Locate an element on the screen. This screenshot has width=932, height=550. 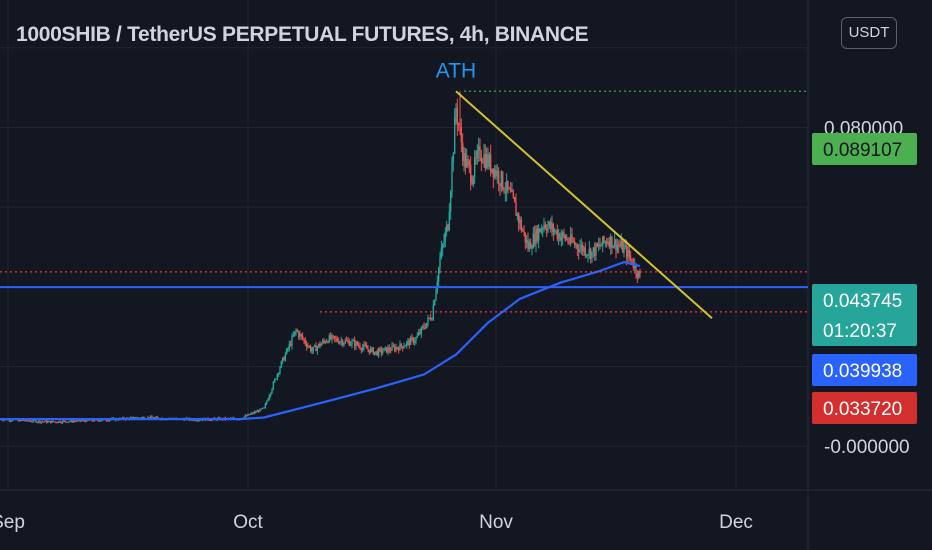
y-tick-label: -0.000000 is located at coordinates (867, 447).